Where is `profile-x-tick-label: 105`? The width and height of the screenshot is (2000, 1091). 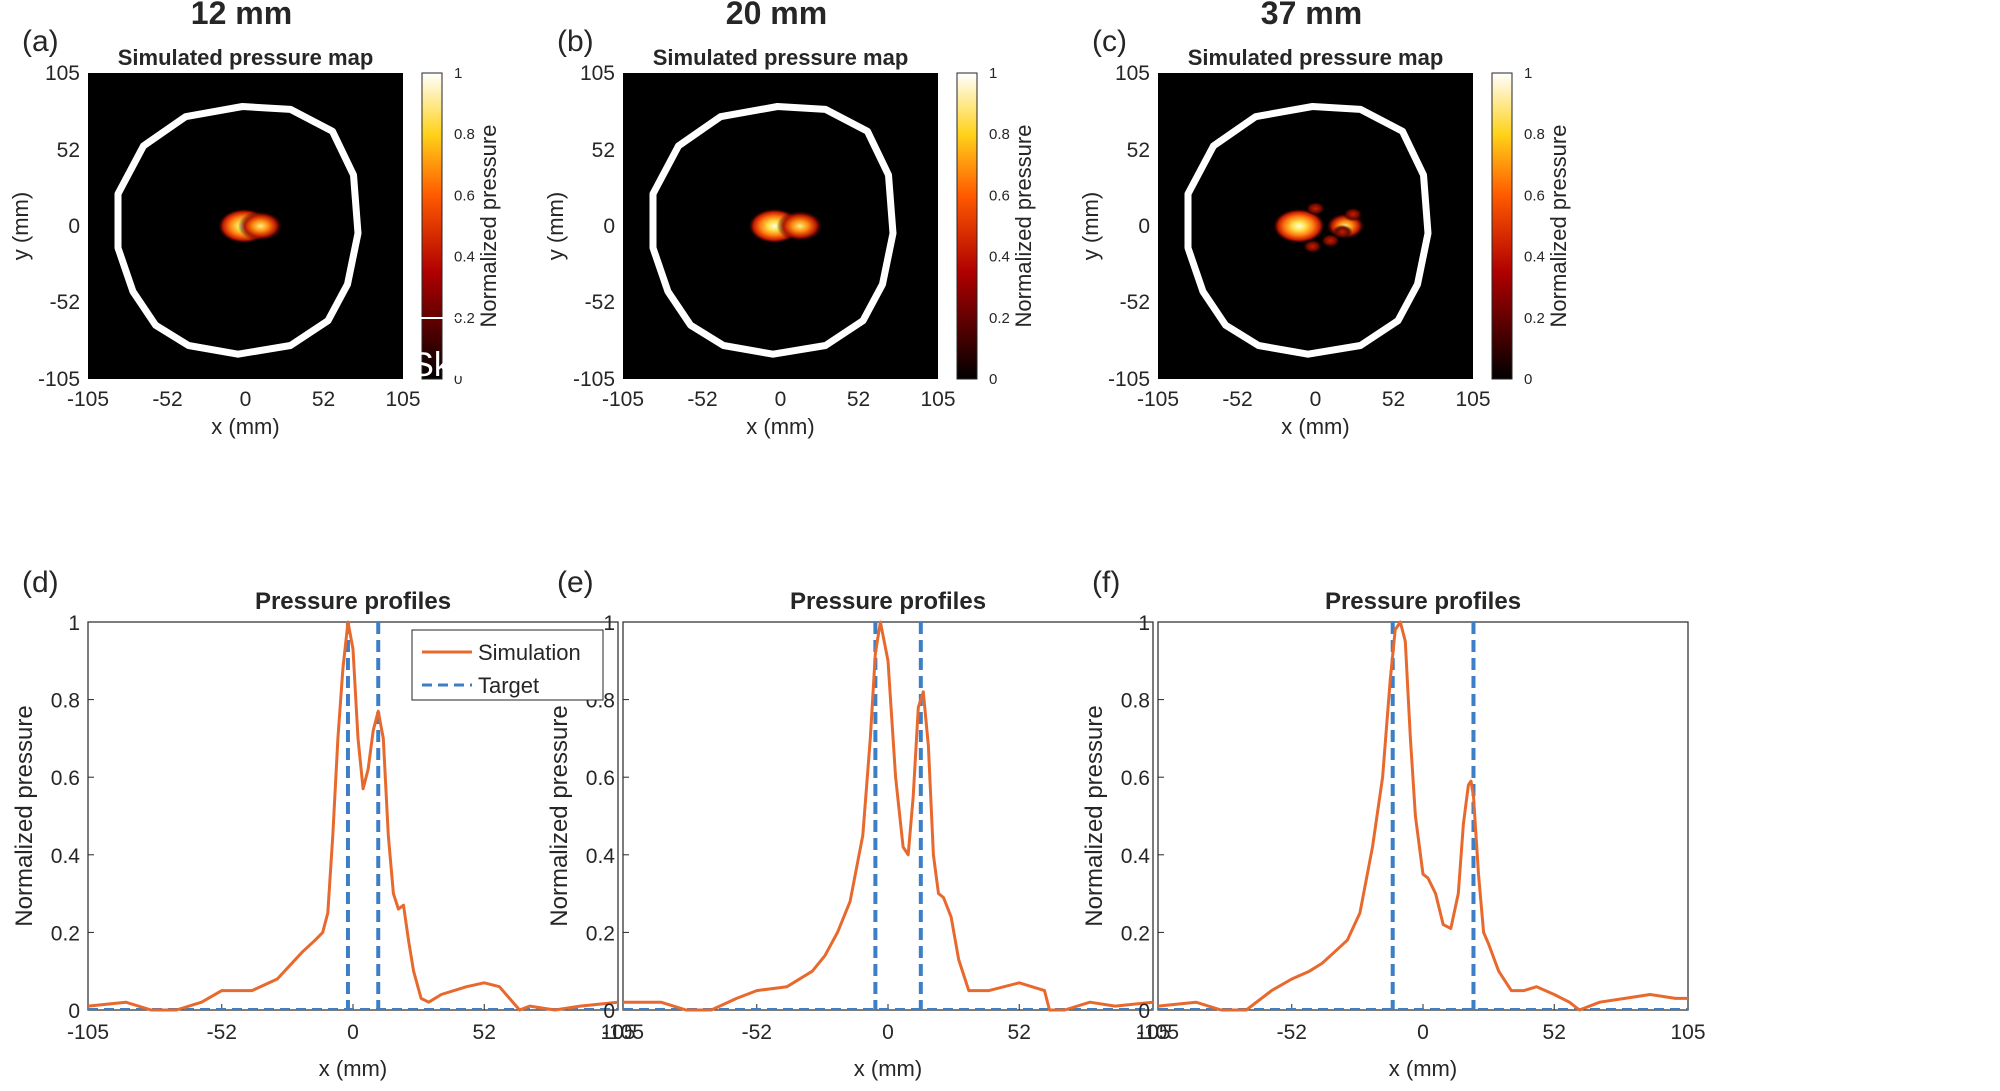
profile-x-tick-label: 105 is located at coordinates (617, 1032).